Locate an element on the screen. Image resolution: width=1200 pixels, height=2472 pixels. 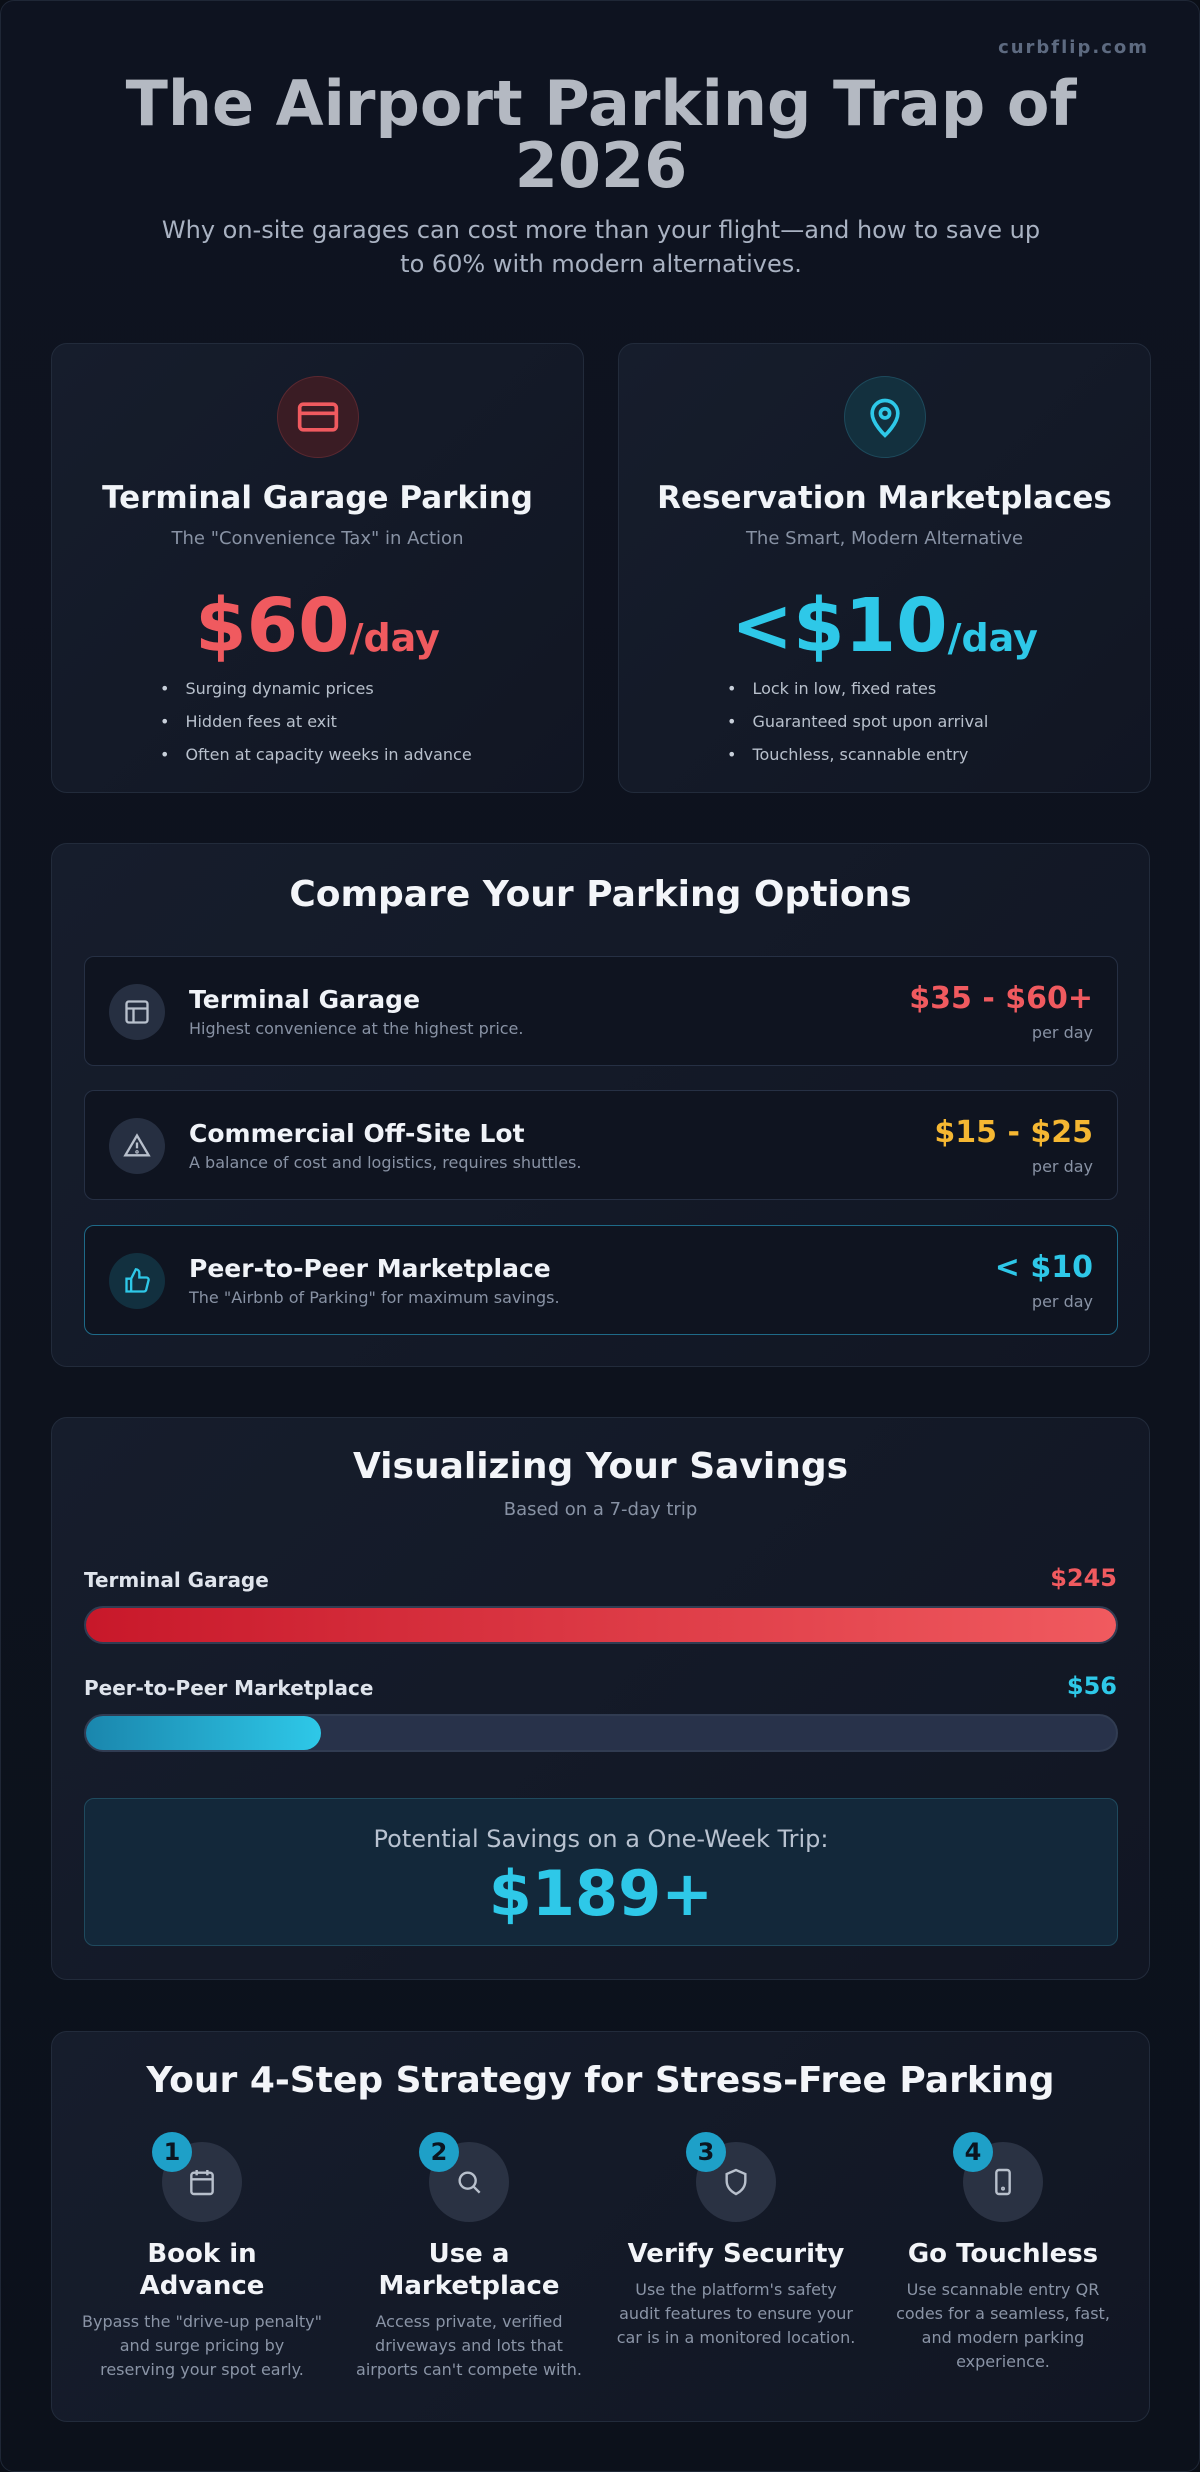
option-price: $35 - $60+ is located at coordinates (1001, 998).